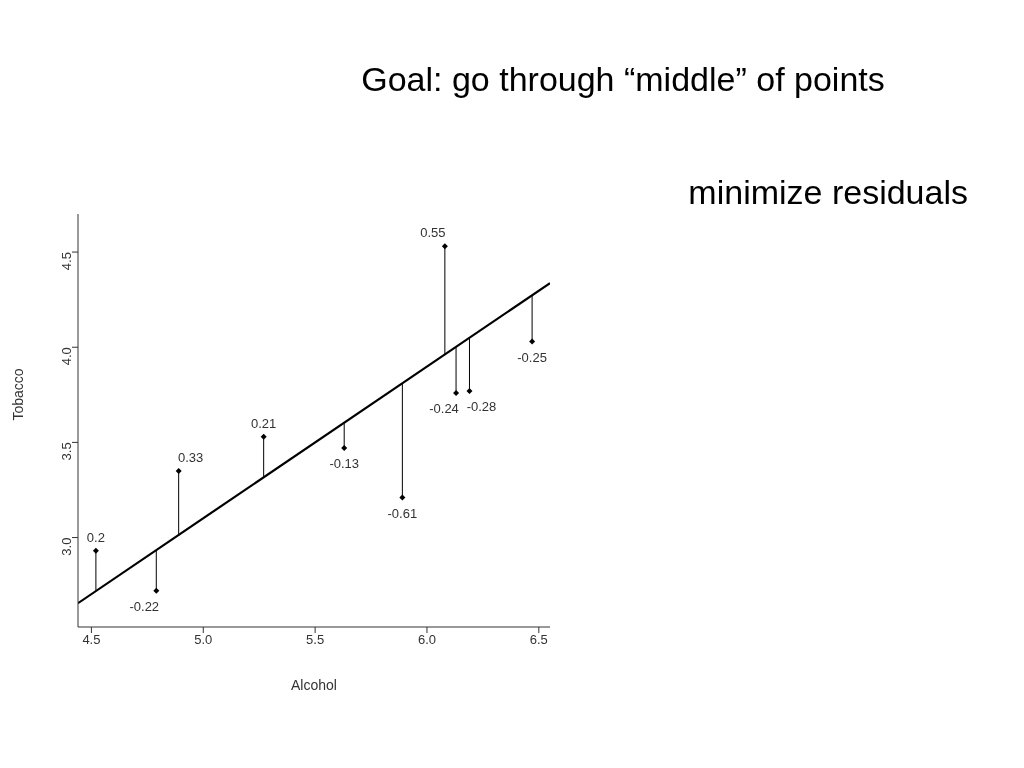 This screenshot has height=768, width=1024. What do you see at coordinates (66, 451) in the screenshot?
I see `y-tick-label: 3.5` at bounding box center [66, 451].